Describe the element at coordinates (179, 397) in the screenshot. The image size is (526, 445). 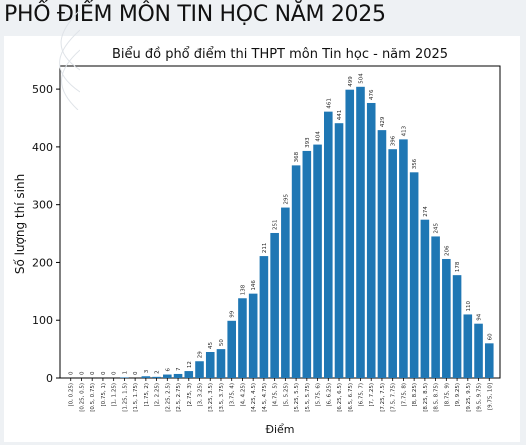
I see `x-tick-label: [2.5, 2.75)` at that location.